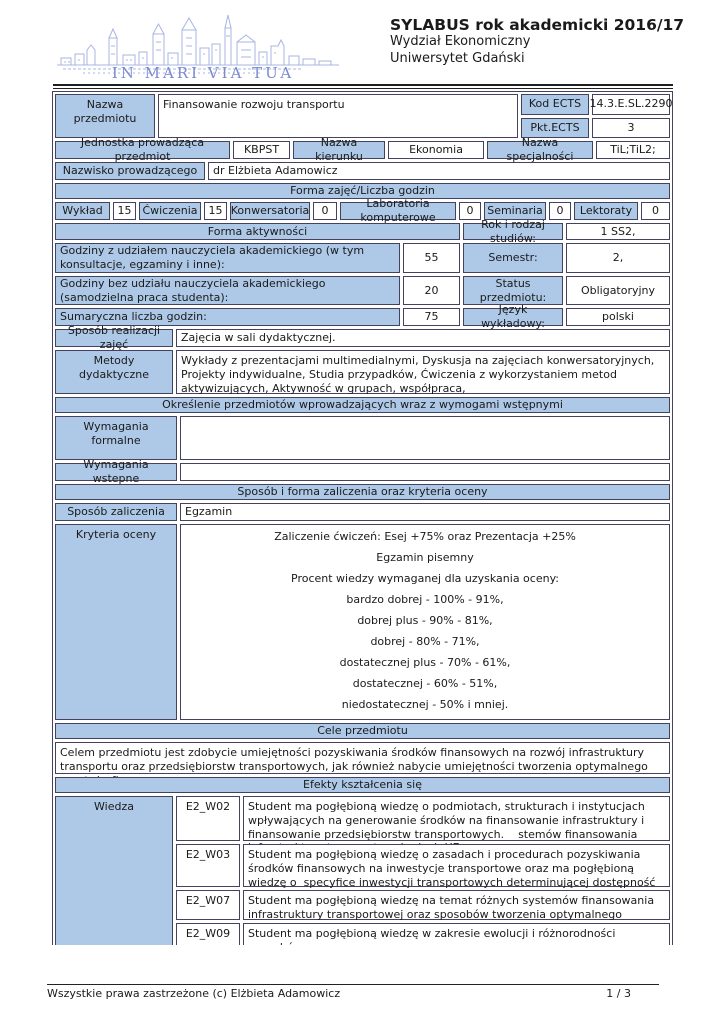 The image size is (725, 1024). What do you see at coordinates (618, 231) in the screenshot?
I see `year-value: 1 SS2,` at bounding box center [618, 231].